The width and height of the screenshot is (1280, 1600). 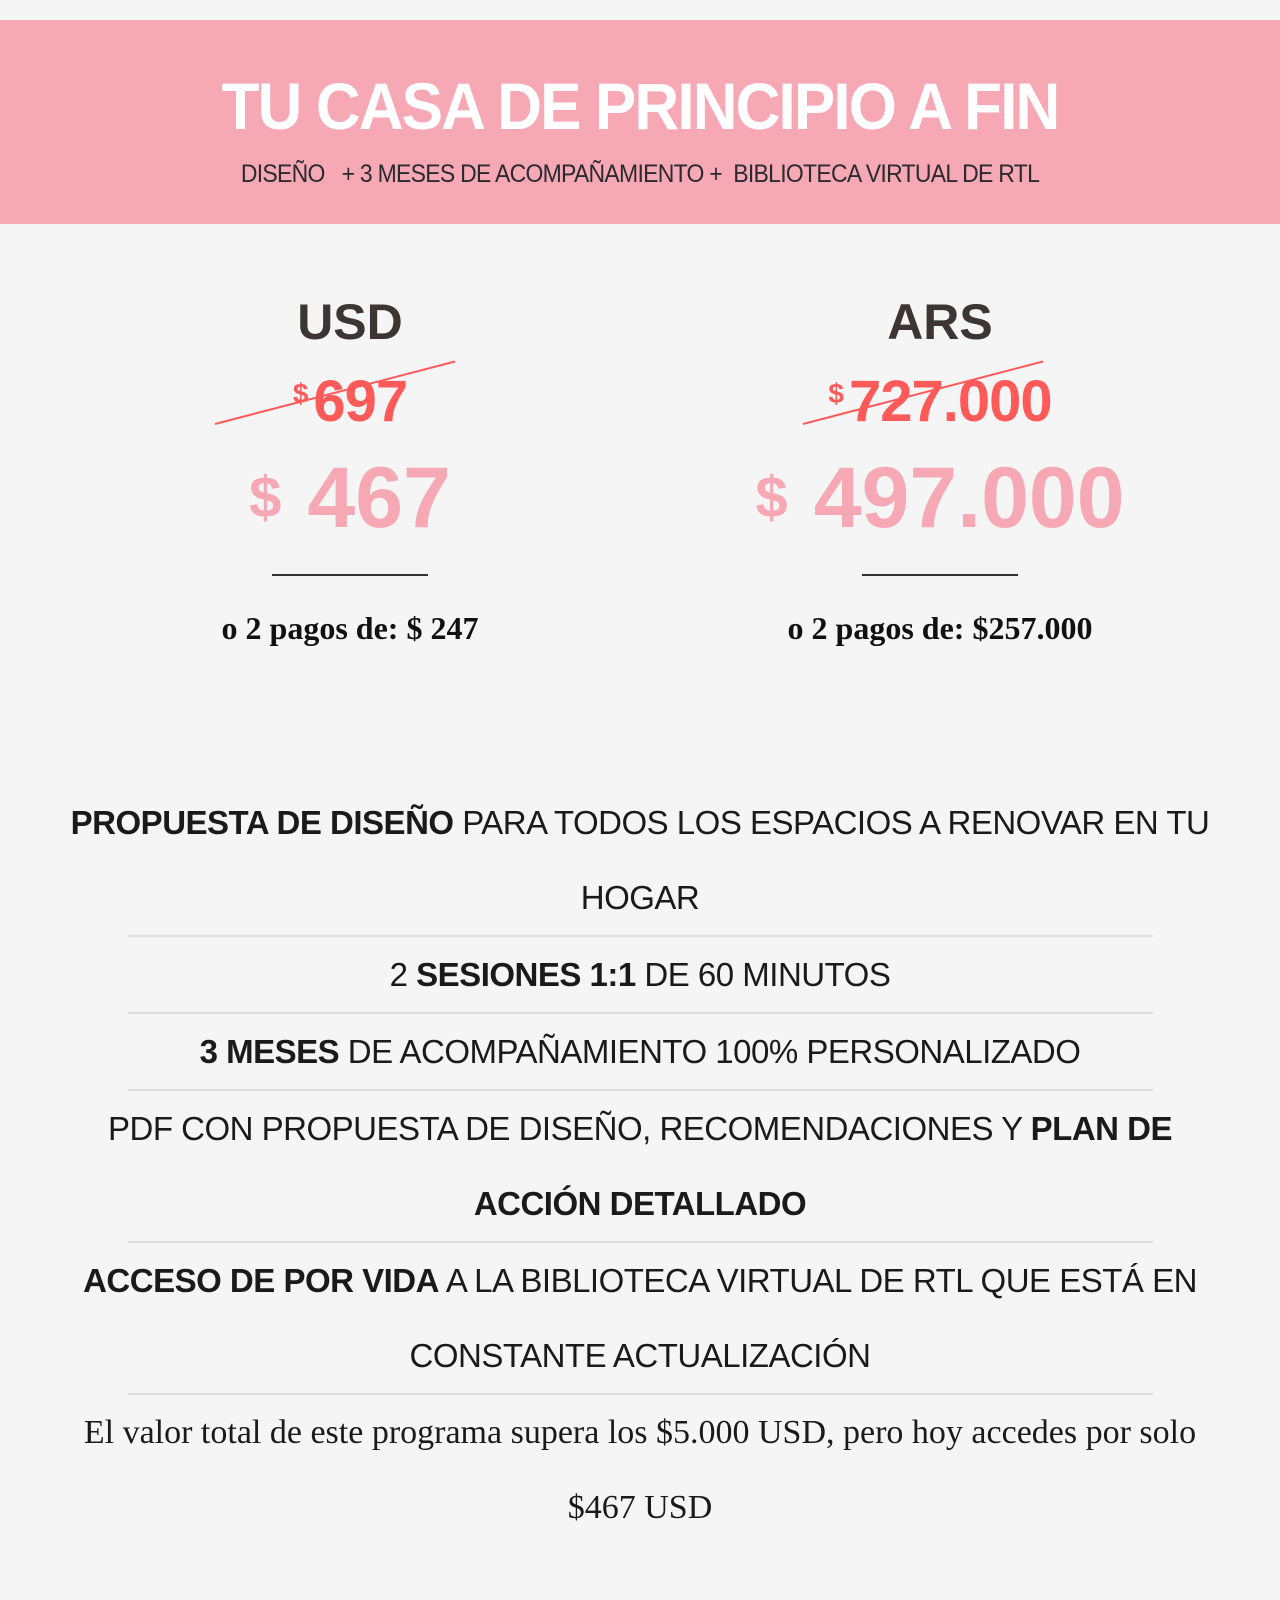 I want to click on feature-bold: 3 MESES, so click(x=269, y=1051).